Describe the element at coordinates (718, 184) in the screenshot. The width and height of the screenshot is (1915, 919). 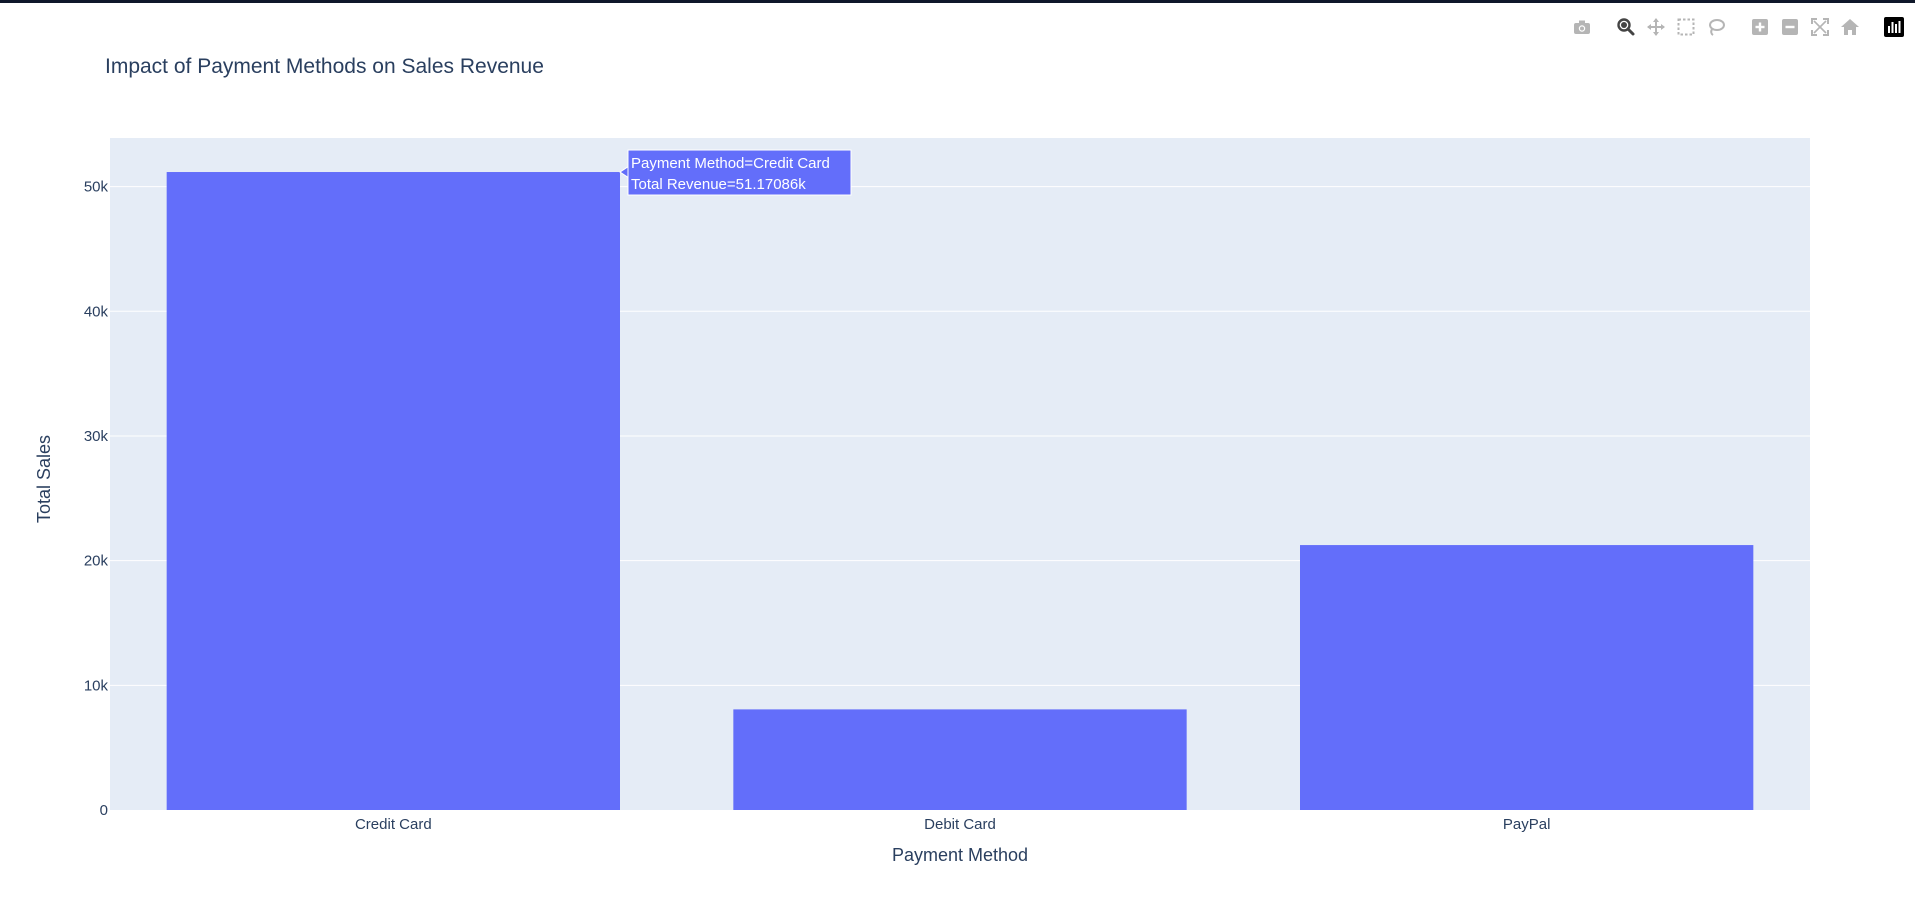
I see `tooltip-line-2: Total Revenue=51.17086k` at that location.